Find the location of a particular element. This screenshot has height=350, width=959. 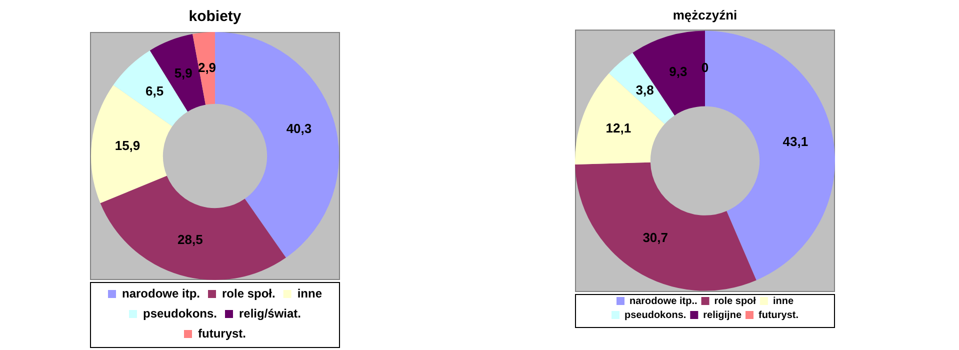

data-label: 2,9 is located at coordinates (207, 67).